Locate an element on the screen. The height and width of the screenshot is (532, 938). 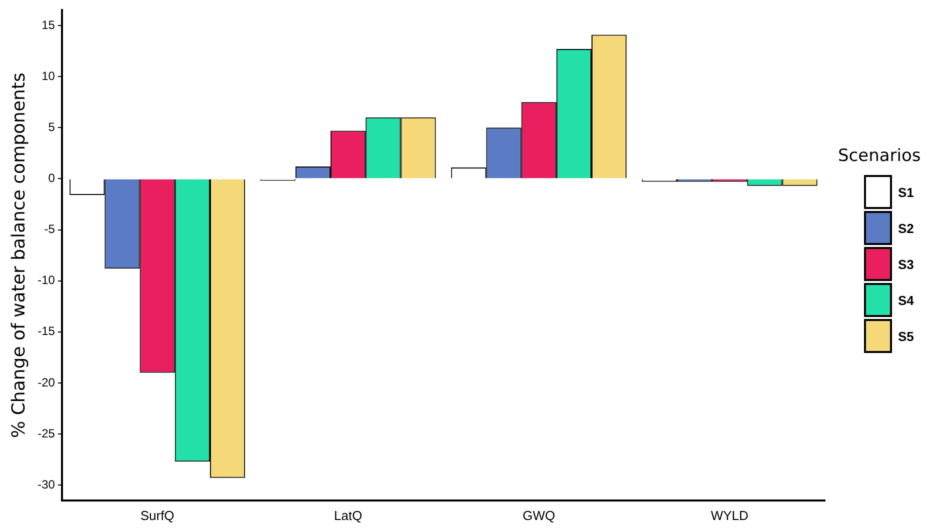
legend-title: Scenarios is located at coordinates (879, 156).